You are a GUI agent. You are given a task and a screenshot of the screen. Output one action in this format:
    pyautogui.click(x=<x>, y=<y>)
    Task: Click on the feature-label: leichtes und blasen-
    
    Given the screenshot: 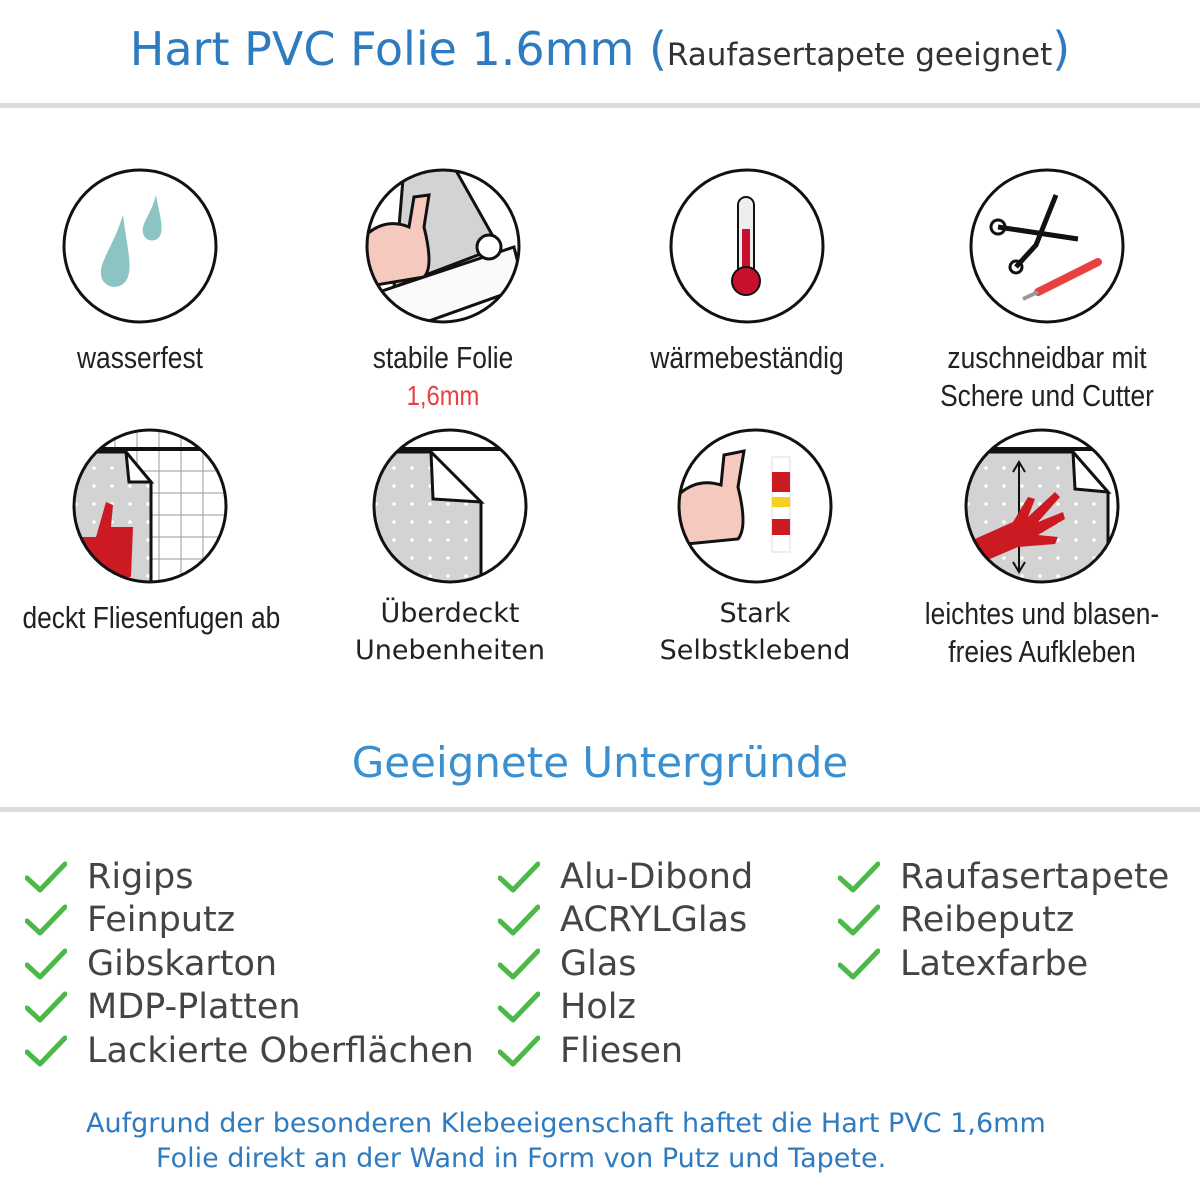 What is the action you would take?
    pyautogui.click(x=1042, y=613)
    